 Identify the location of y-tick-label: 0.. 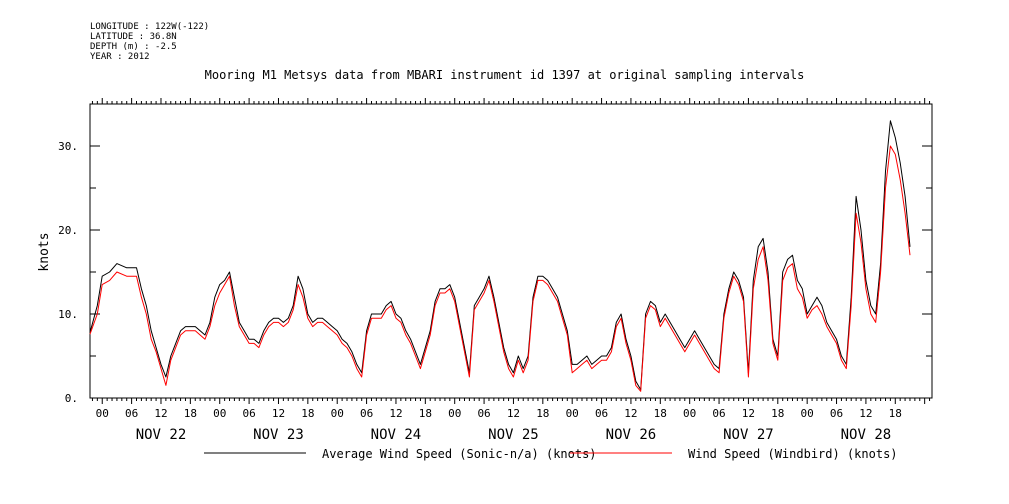
(71, 398).